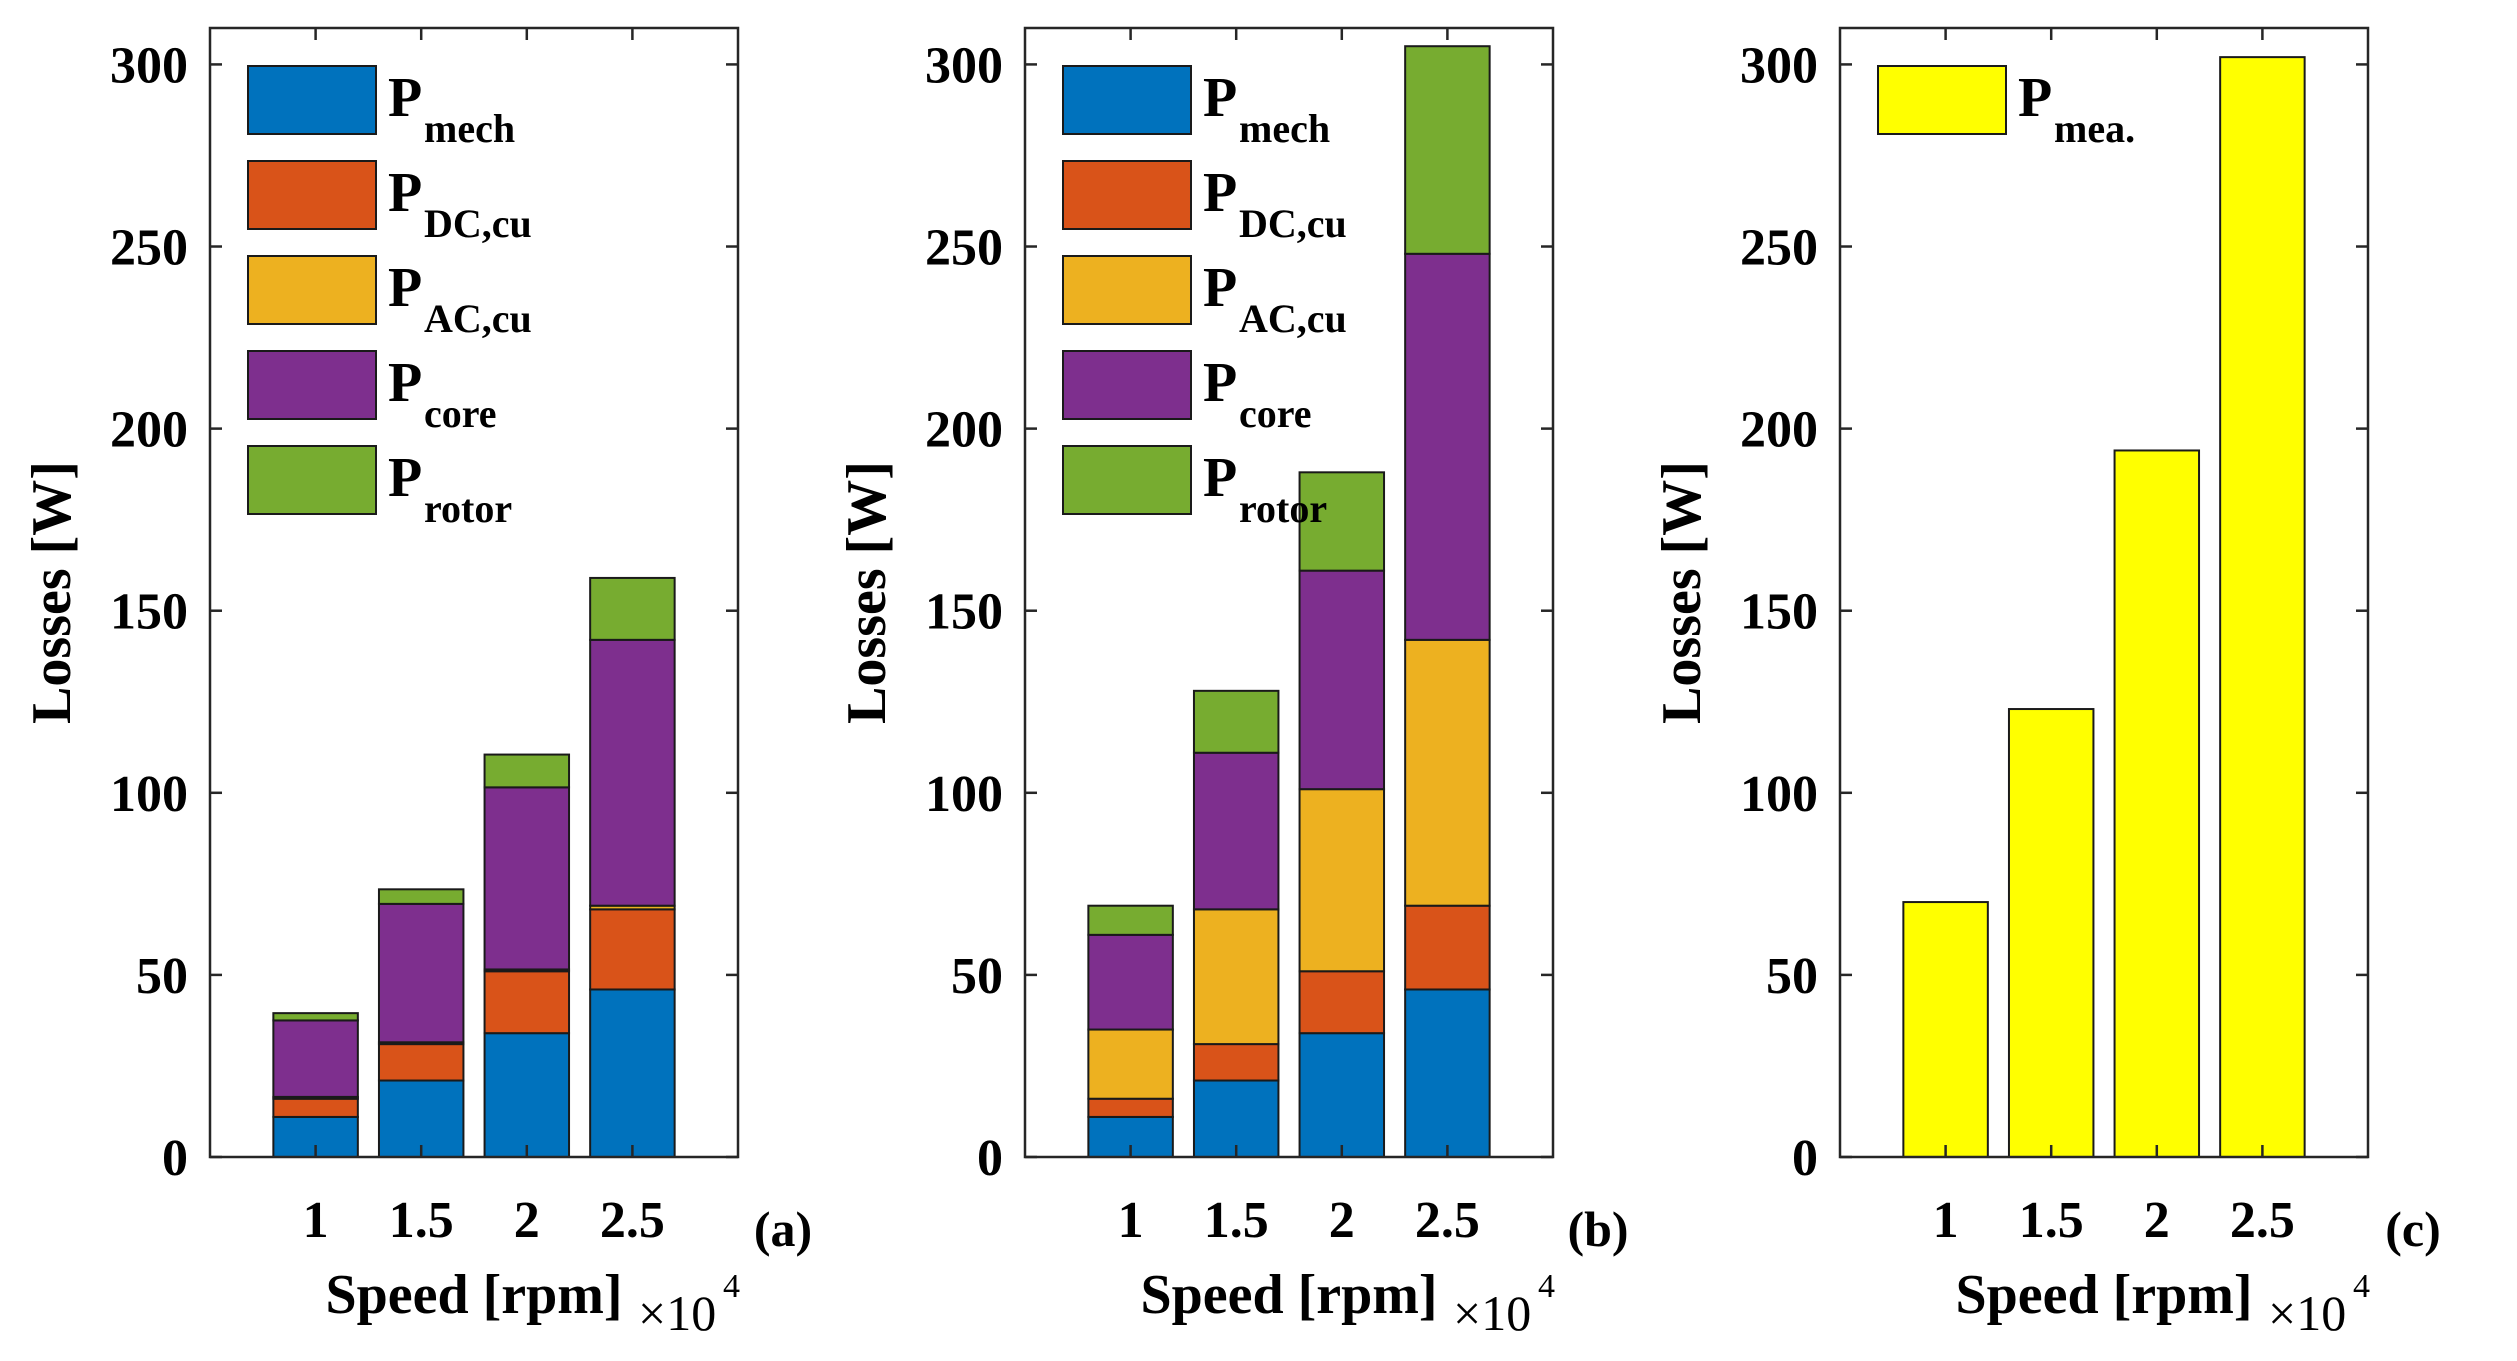  I want to click on panel-label: (a), so click(783, 1229).